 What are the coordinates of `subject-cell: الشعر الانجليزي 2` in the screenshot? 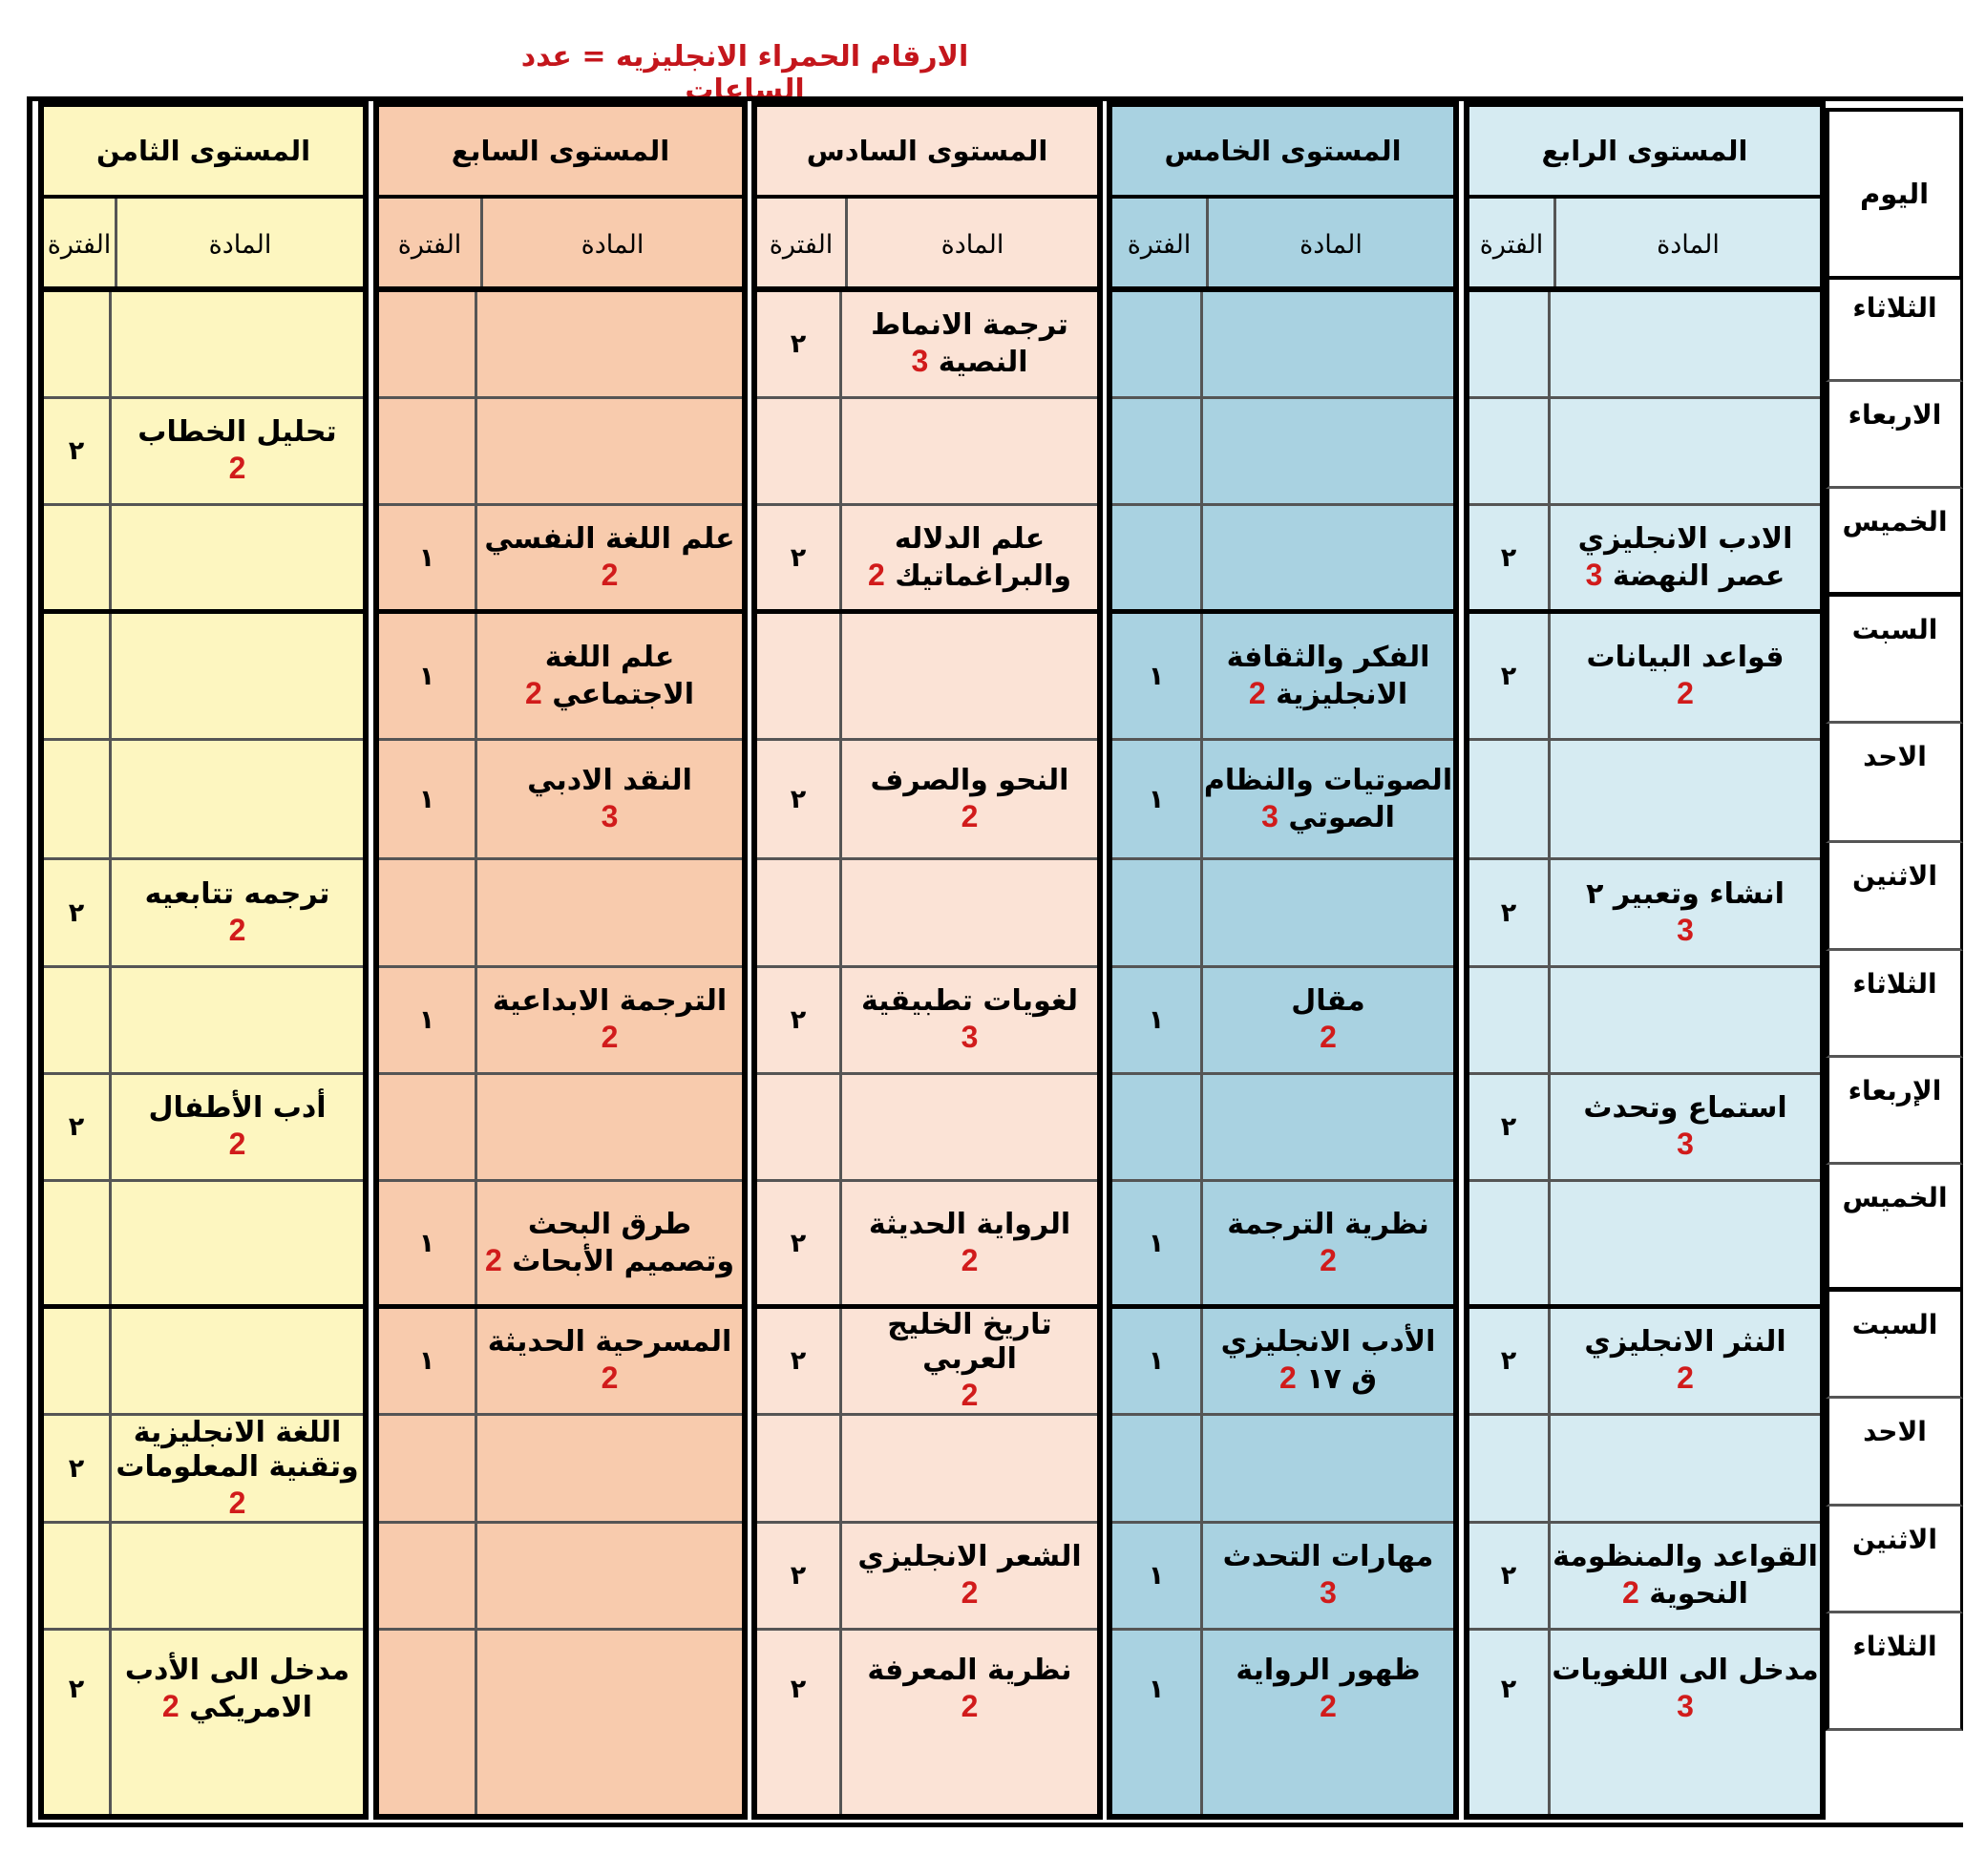 It's located at (969, 1576).